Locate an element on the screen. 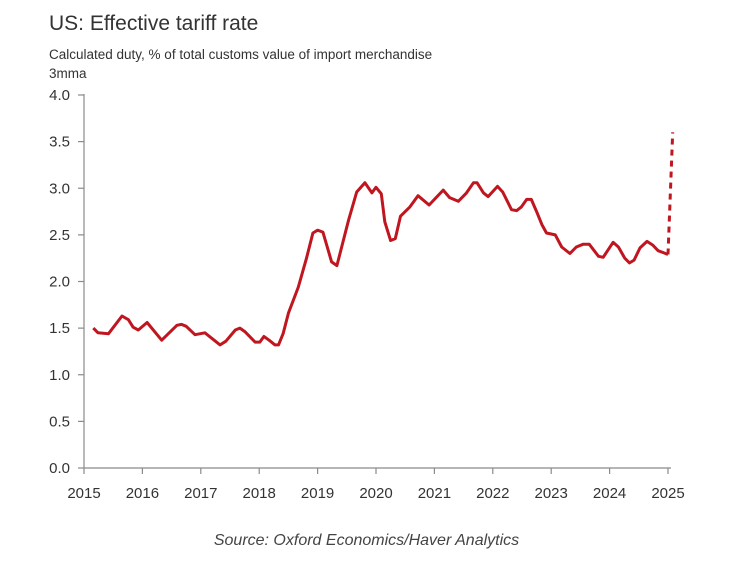 Image resolution: width=733 pixels, height=572 pixels. x-tick-label: 2019 is located at coordinates (317, 493).